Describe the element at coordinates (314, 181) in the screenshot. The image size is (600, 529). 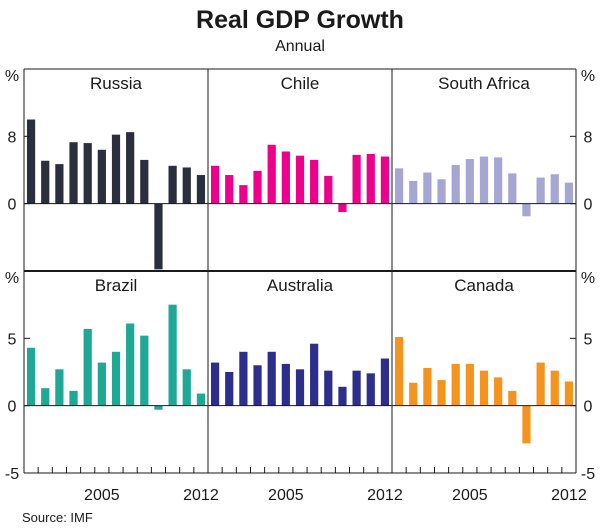
I see `bar-chile-2007` at that location.